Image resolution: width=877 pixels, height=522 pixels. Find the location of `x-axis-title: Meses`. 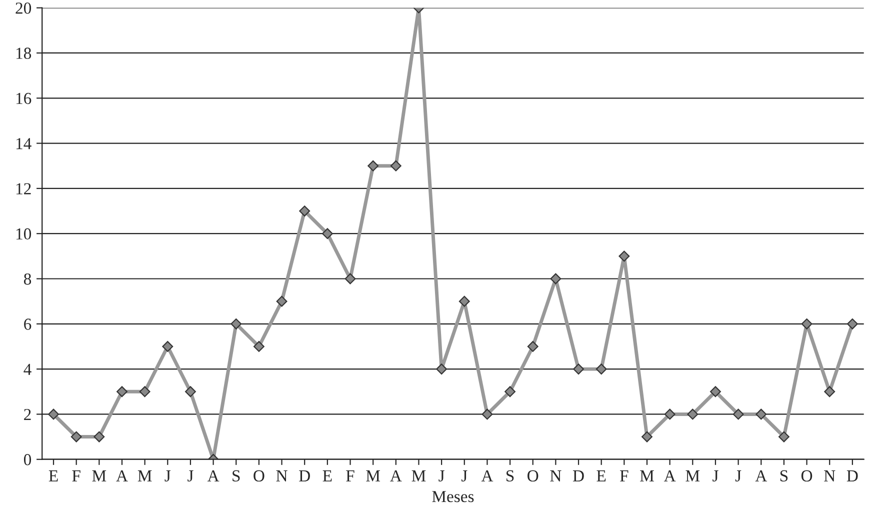

x-axis-title: Meses is located at coordinates (453, 496).